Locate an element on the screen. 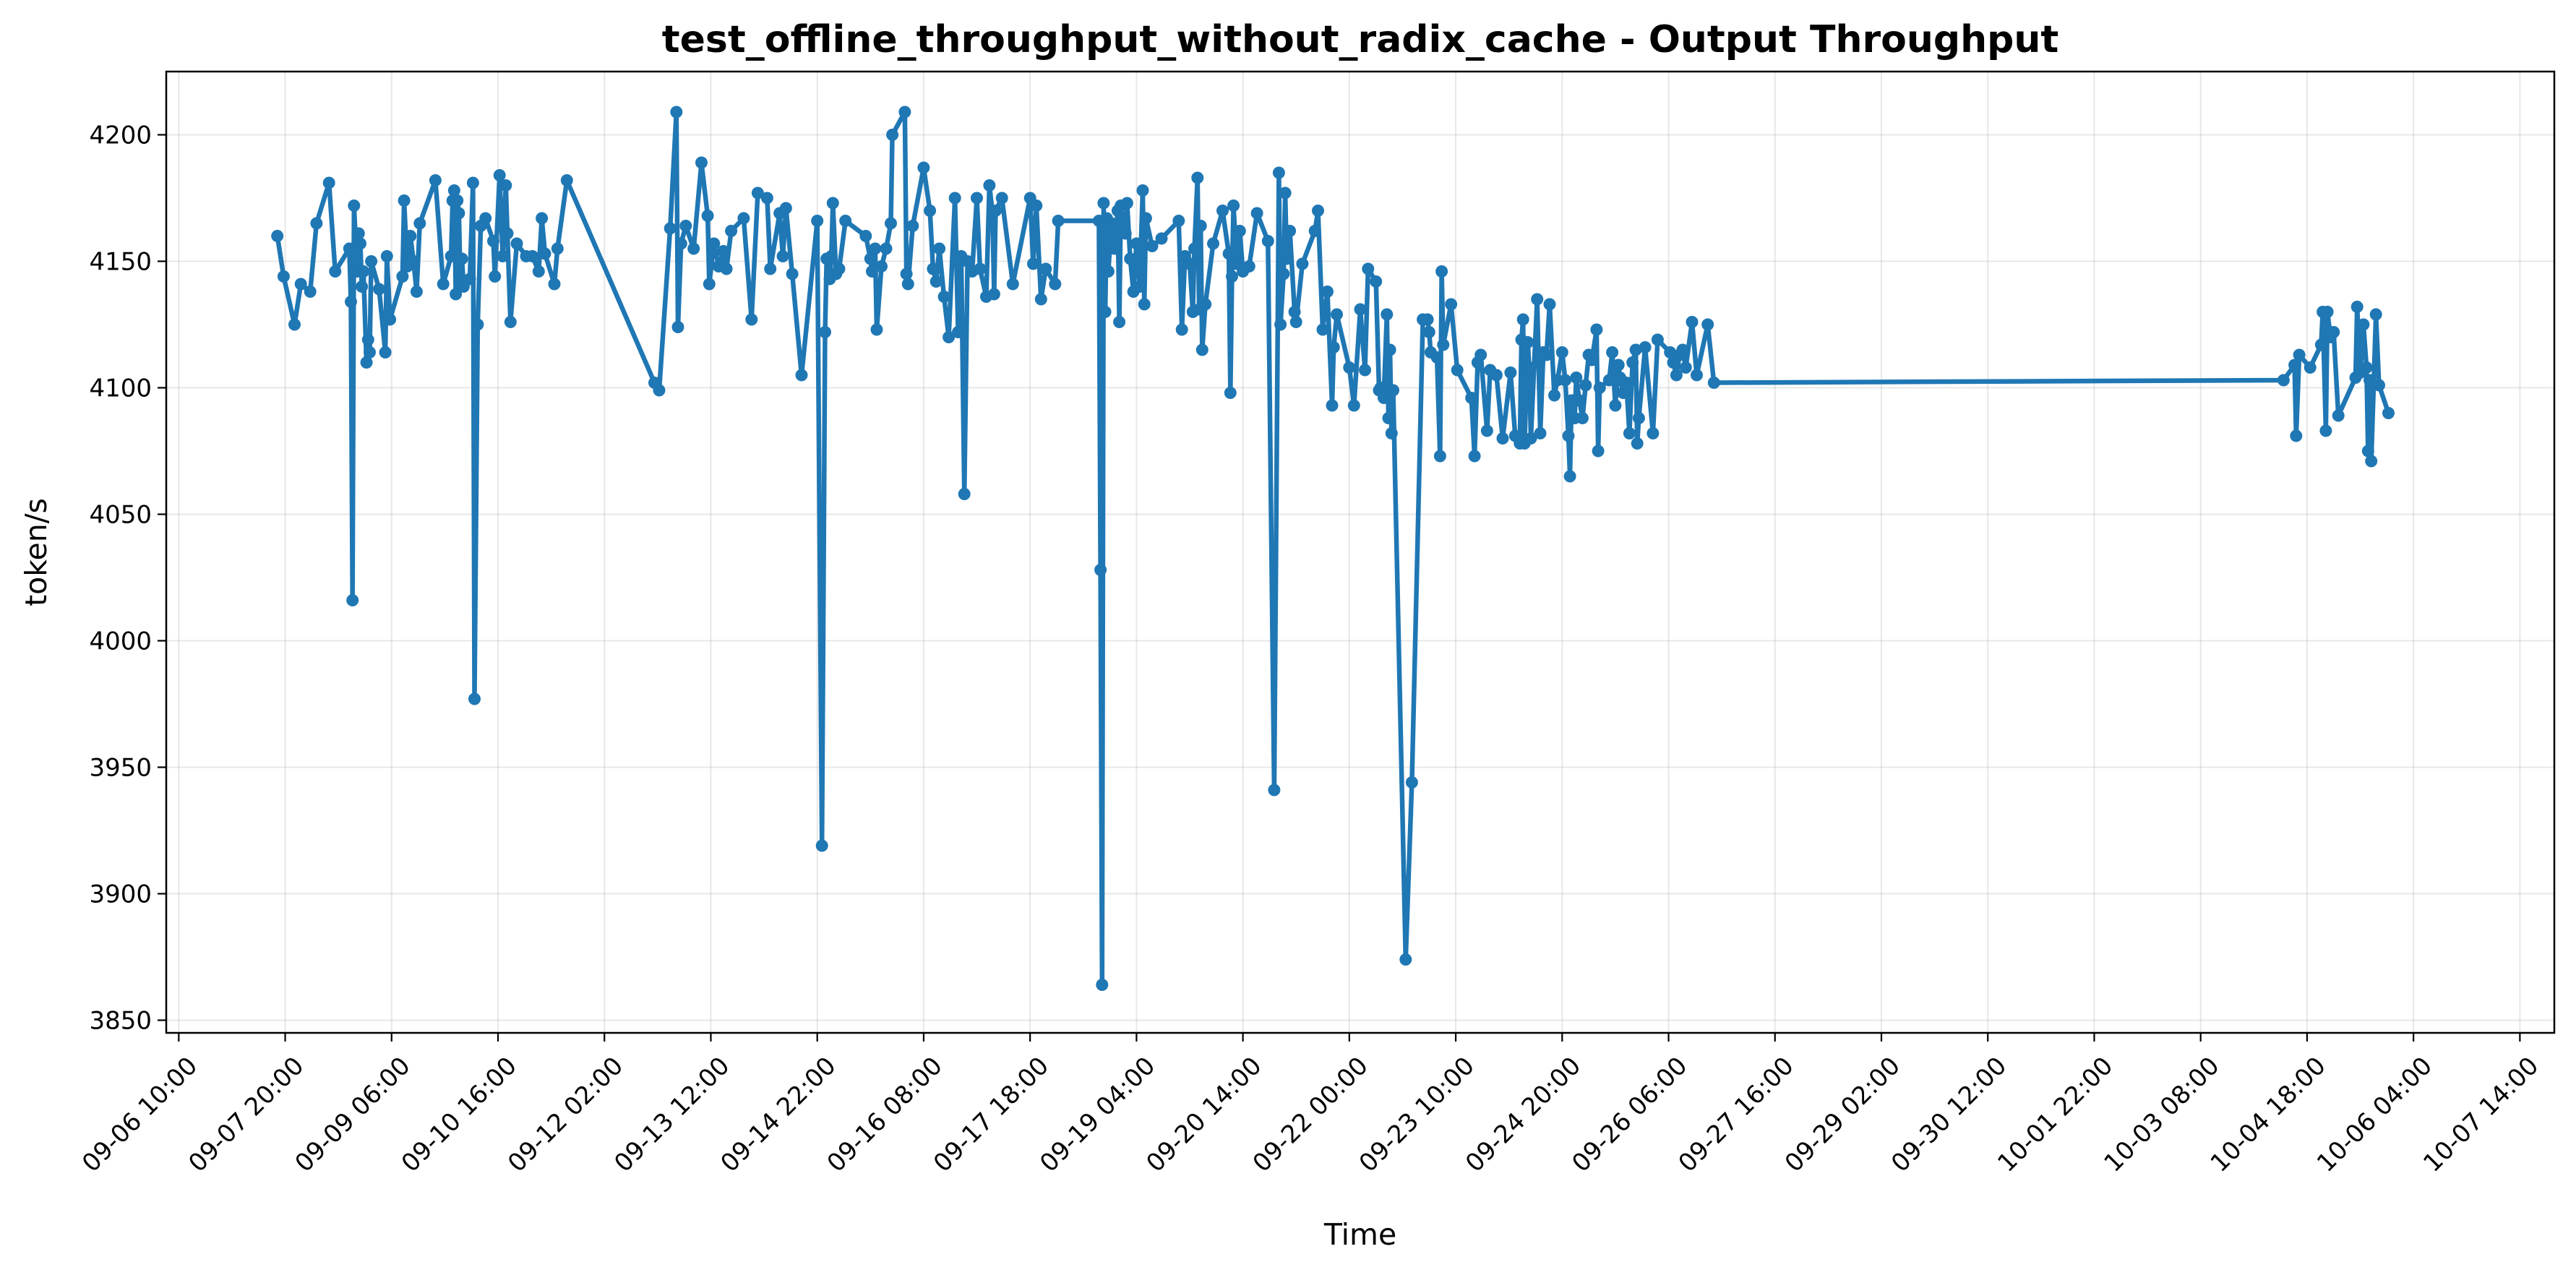 The image size is (2576, 1275). y-tick-label: 3900 is located at coordinates (121, 894).